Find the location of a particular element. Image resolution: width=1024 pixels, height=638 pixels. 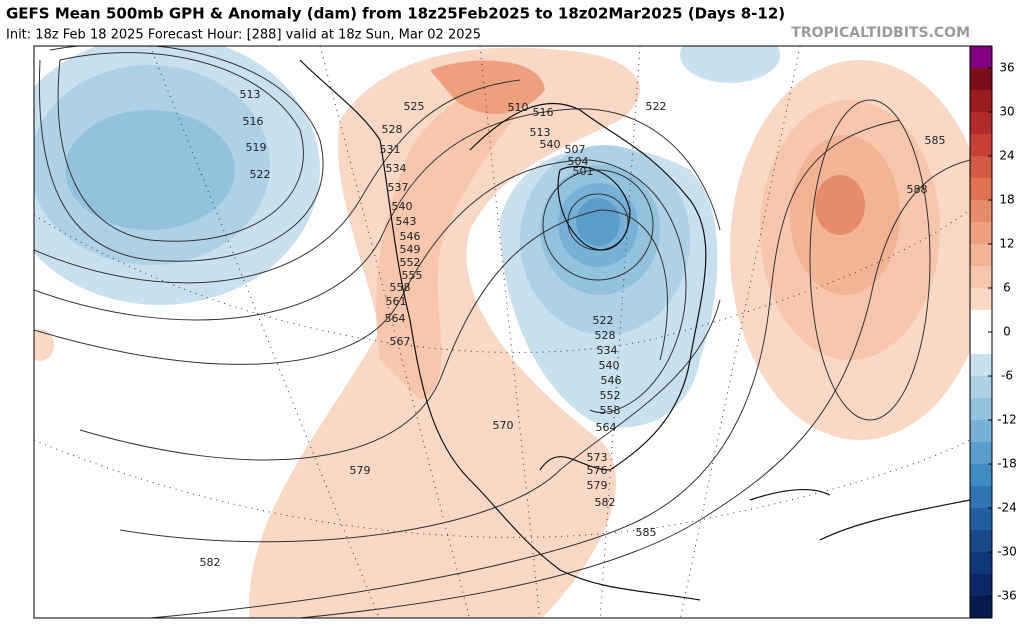

colorbar-tick-label: 24 is located at coordinates (1006, 156).